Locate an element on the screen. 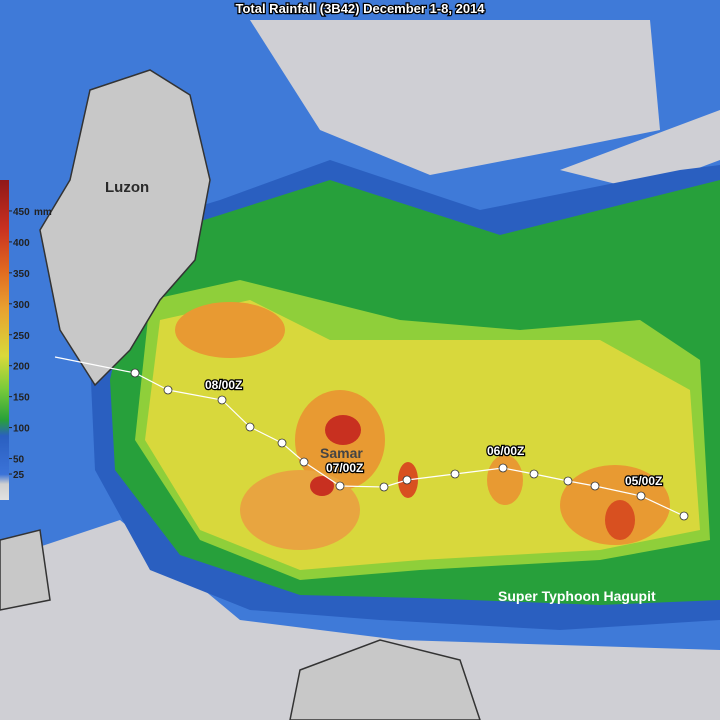 The width and height of the screenshot is (720, 725). colorbar-tick-label: 150 is located at coordinates (21, 398).